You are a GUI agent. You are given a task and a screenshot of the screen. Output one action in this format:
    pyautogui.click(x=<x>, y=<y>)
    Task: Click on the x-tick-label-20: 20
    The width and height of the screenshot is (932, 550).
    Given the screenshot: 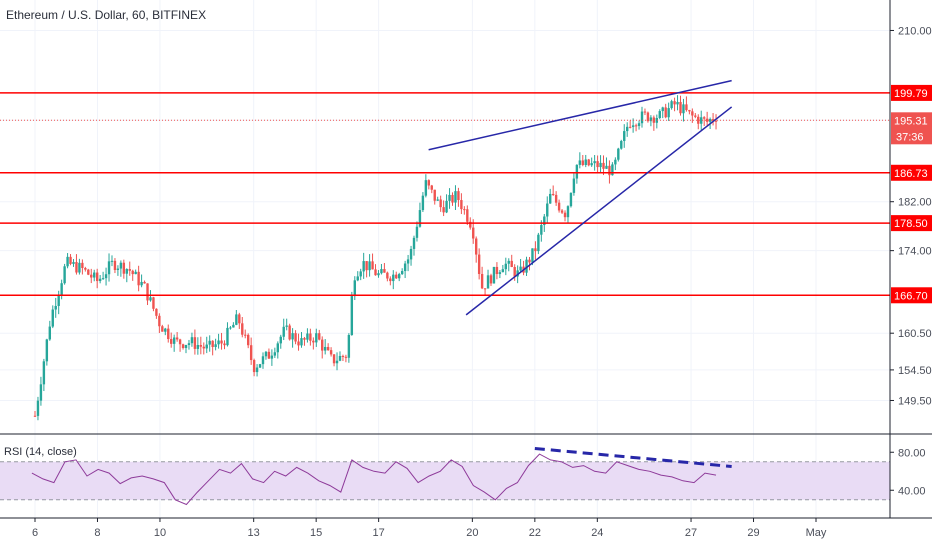 What is the action you would take?
    pyautogui.click(x=472, y=533)
    